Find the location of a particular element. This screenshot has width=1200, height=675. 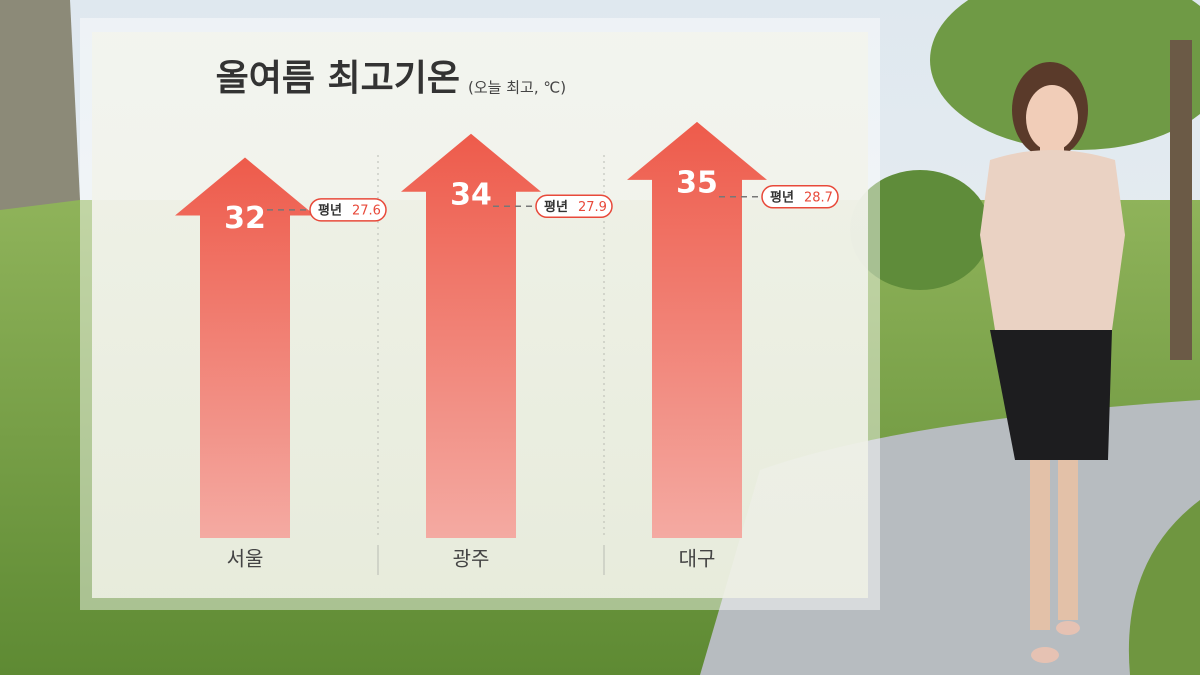

average-value: 27.6 is located at coordinates (366, 210).